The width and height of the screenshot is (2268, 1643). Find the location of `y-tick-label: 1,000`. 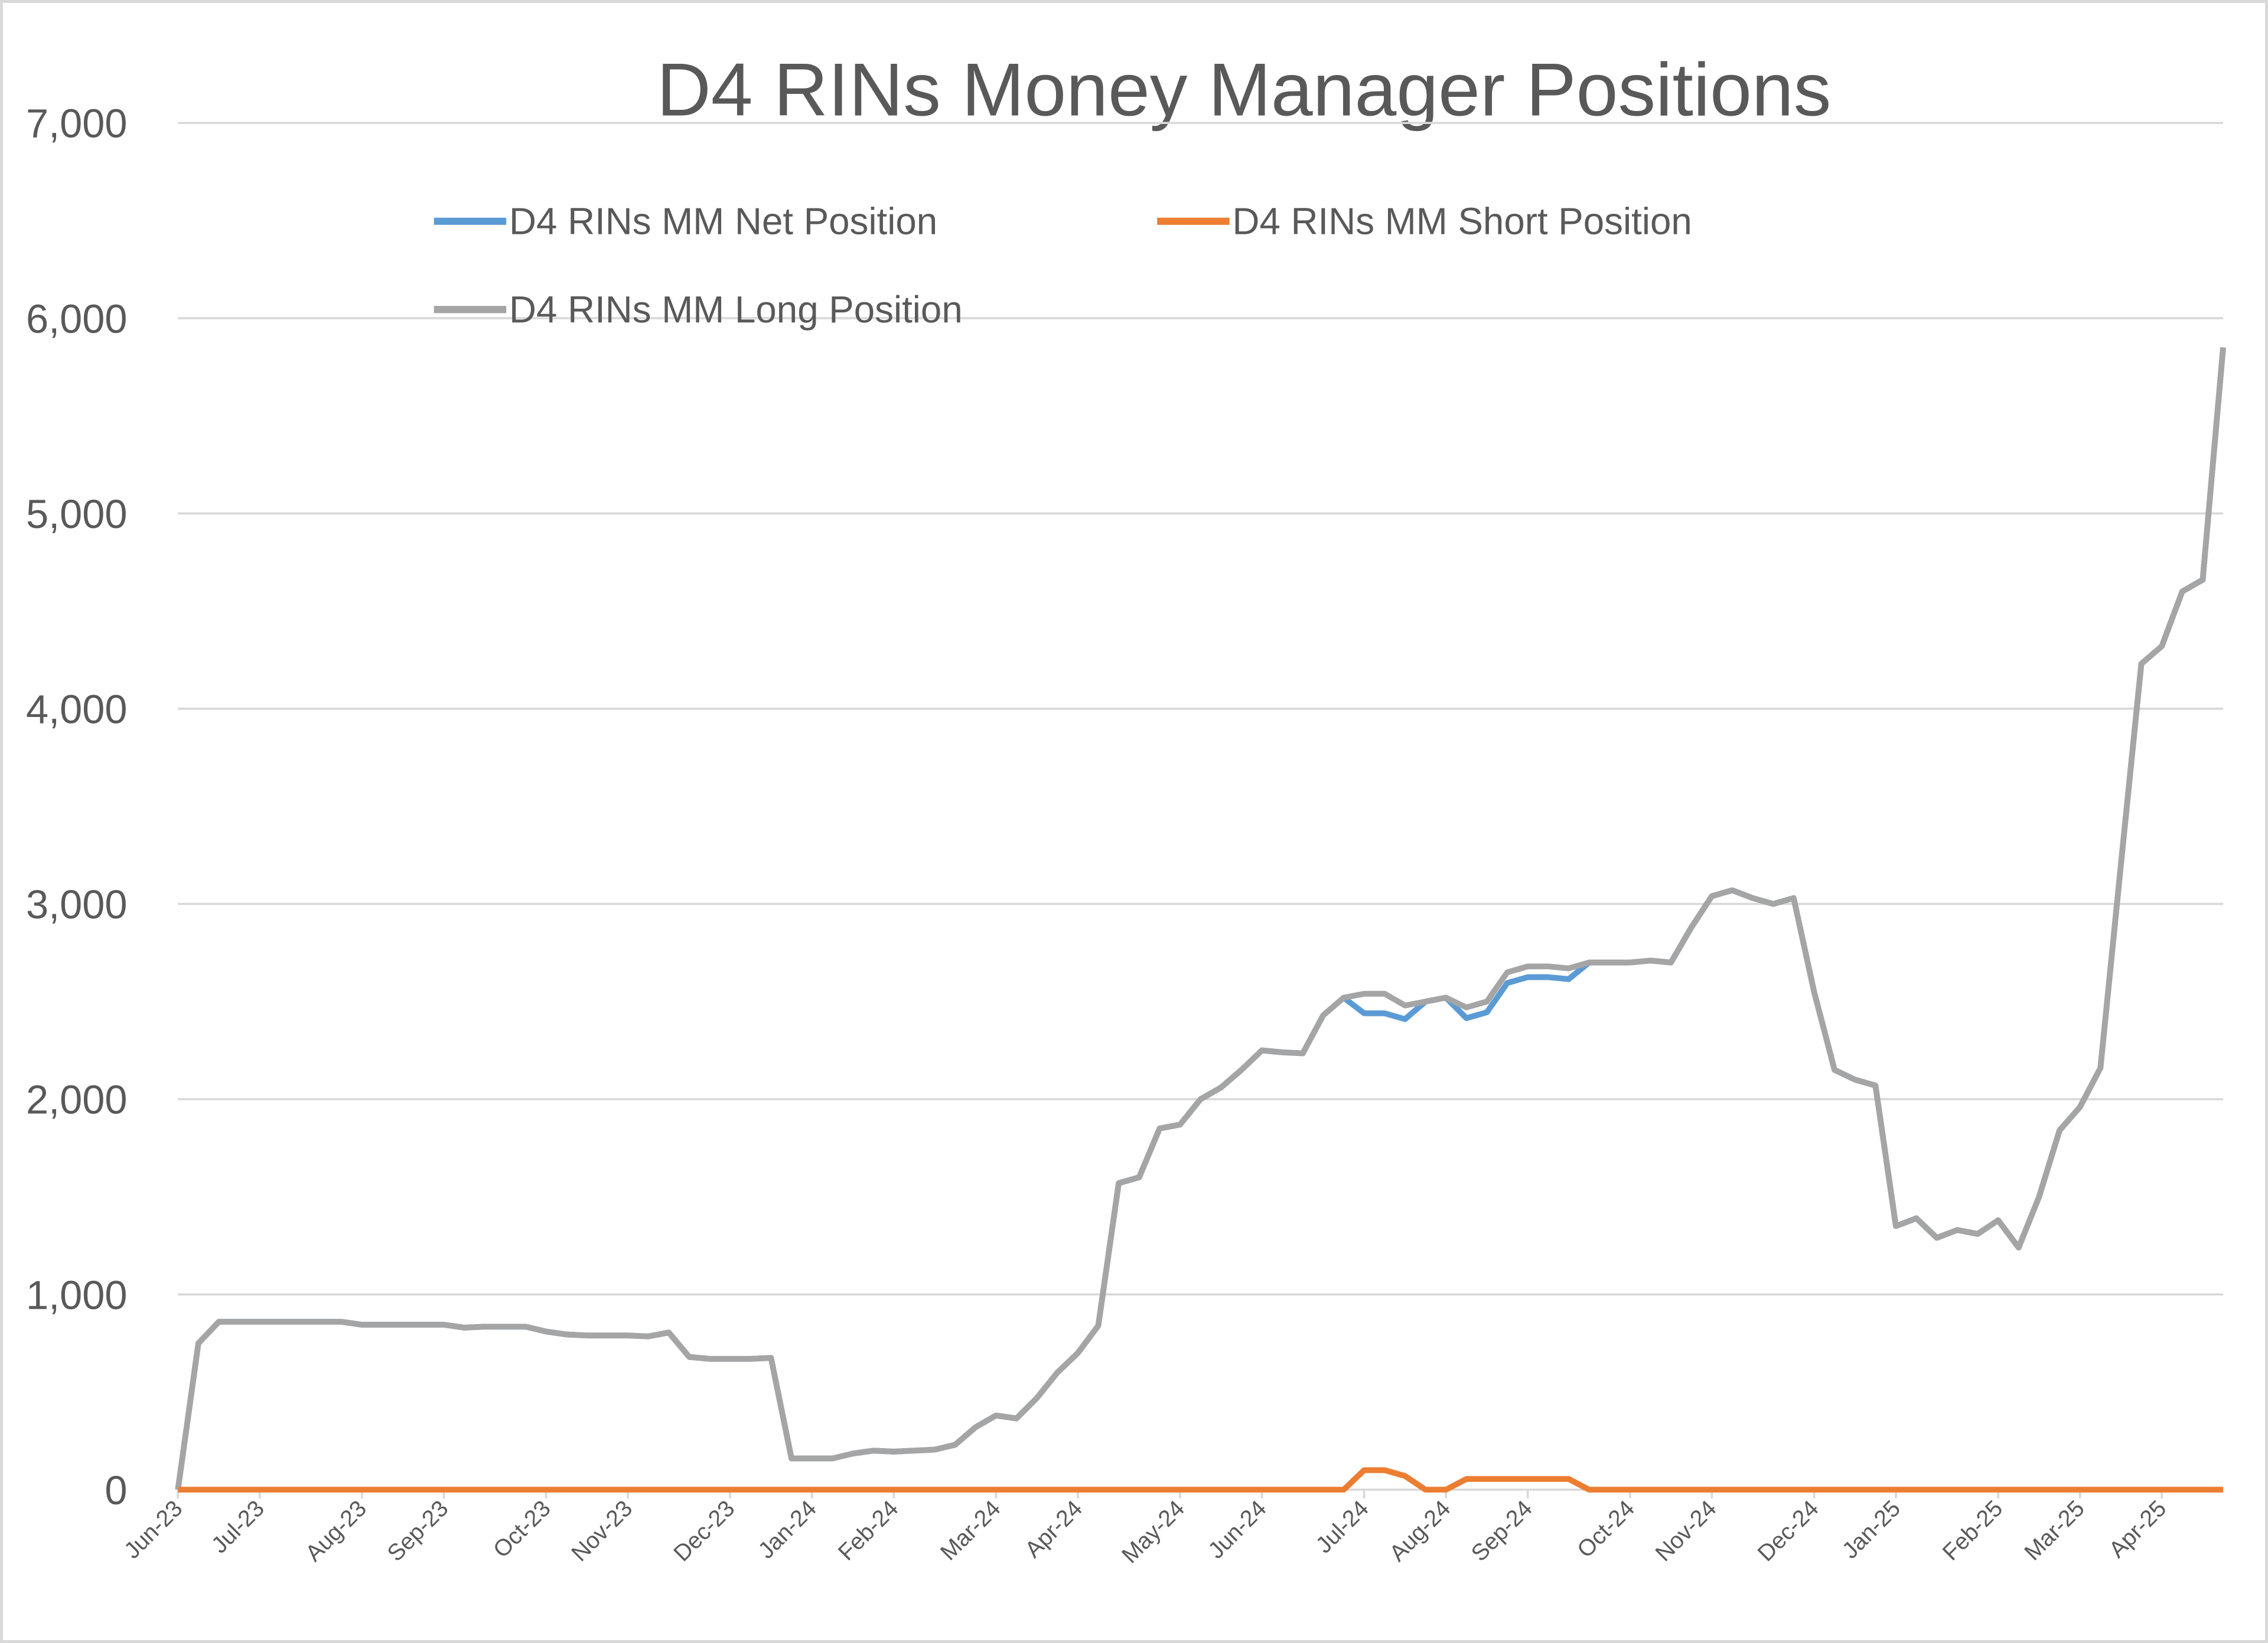

y-tick-label: 1,000 is located at coordinates (77, 1295).